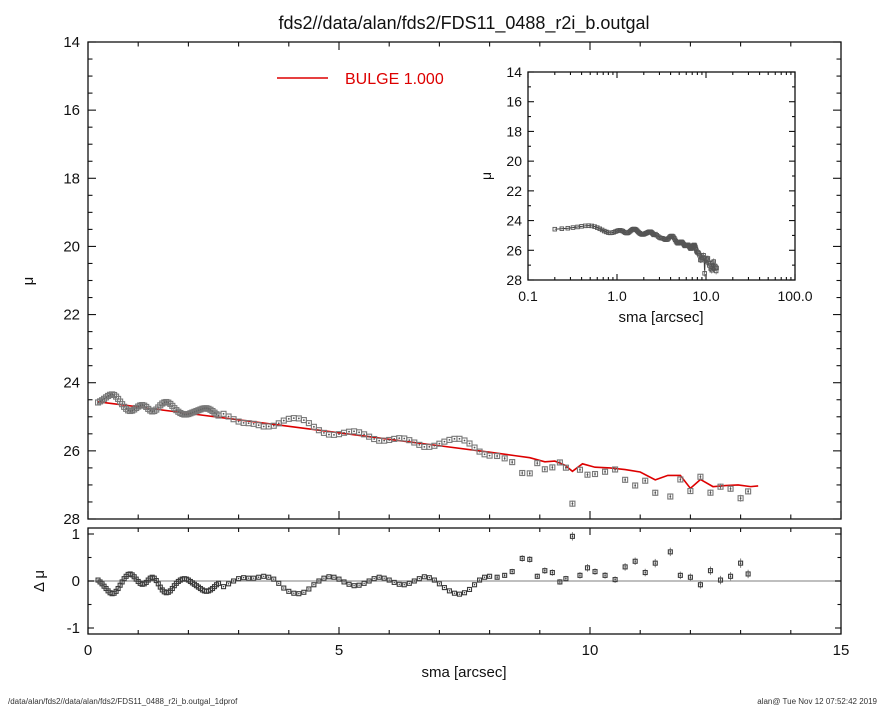  Describe the element at coordinates (528, 296) in the screenshot. I see `inset-x-tick-label: 0.1` at that location.